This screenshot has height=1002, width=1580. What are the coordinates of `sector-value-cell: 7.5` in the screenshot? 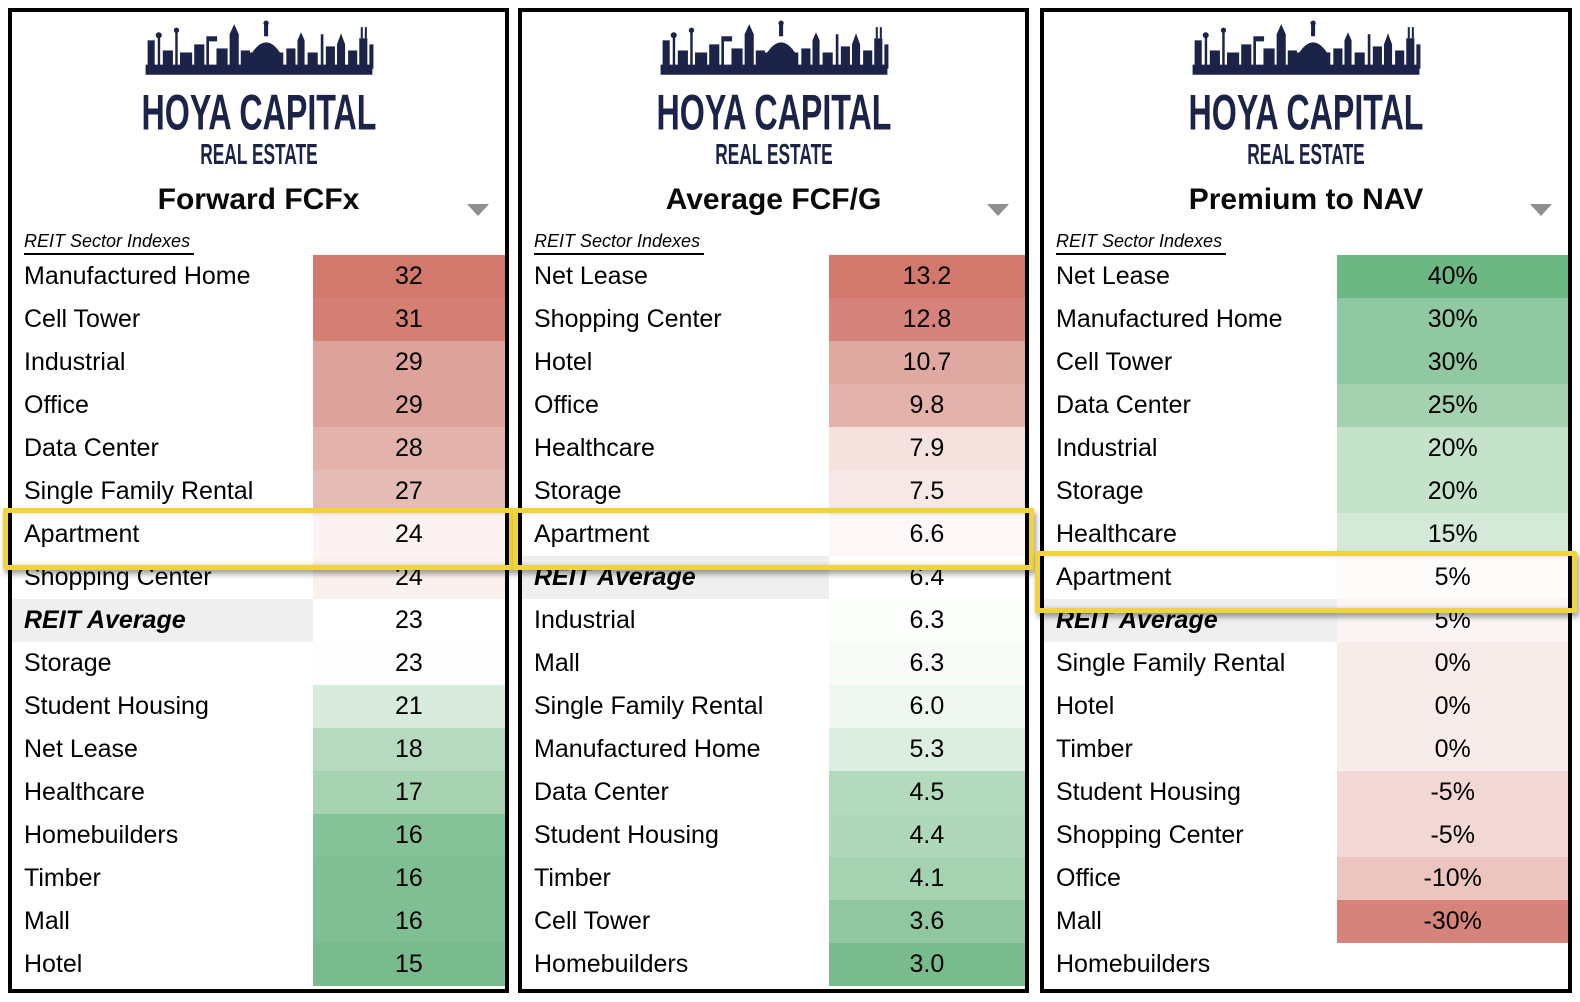 It's located at (926, 491).